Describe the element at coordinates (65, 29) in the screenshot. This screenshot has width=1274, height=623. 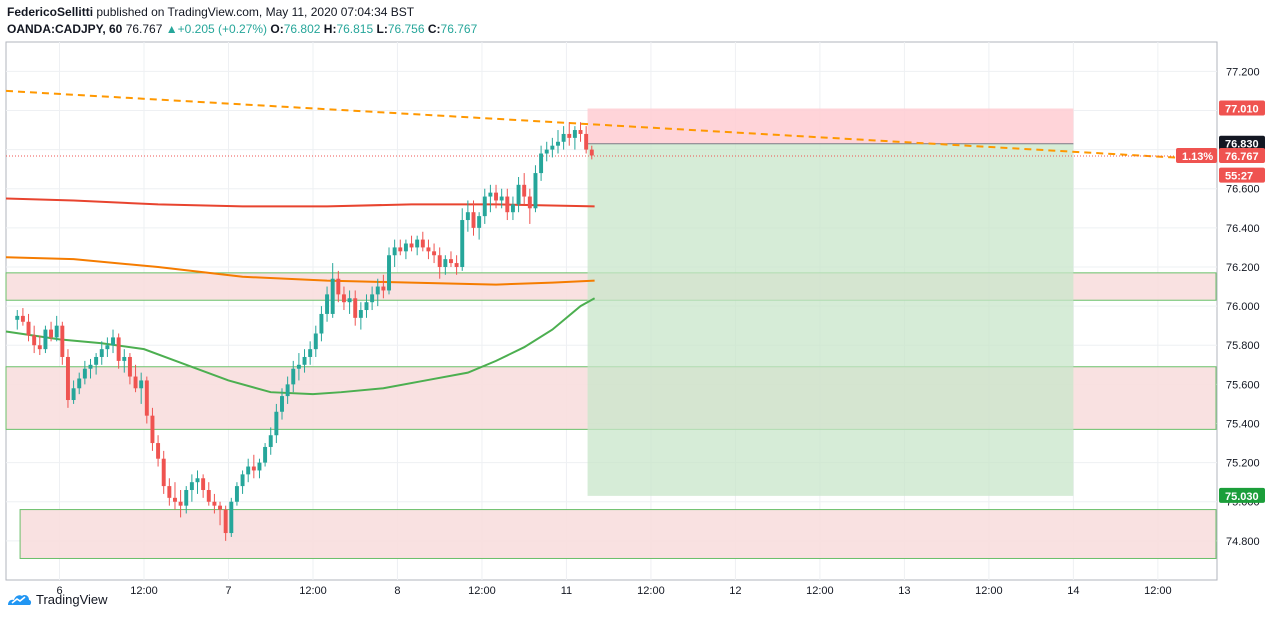
I see `symbol-label: OANDA:CADJPY, 60` at that location.